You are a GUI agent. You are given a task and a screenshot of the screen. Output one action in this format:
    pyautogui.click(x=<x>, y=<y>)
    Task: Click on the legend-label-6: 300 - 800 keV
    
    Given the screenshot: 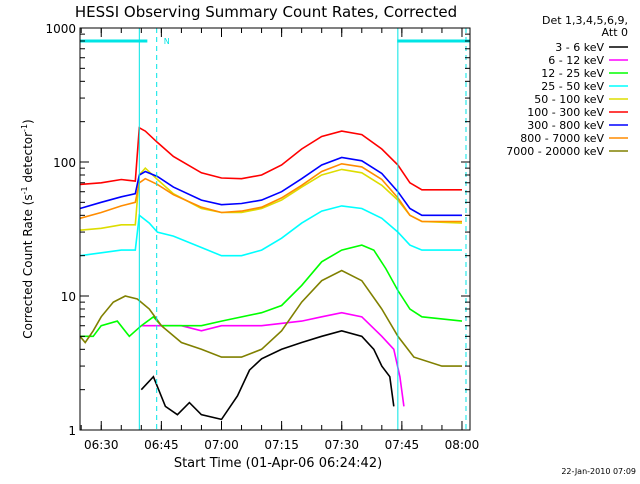 What is the action you would take?
    pyautogui.click(x=565, y=125)
    